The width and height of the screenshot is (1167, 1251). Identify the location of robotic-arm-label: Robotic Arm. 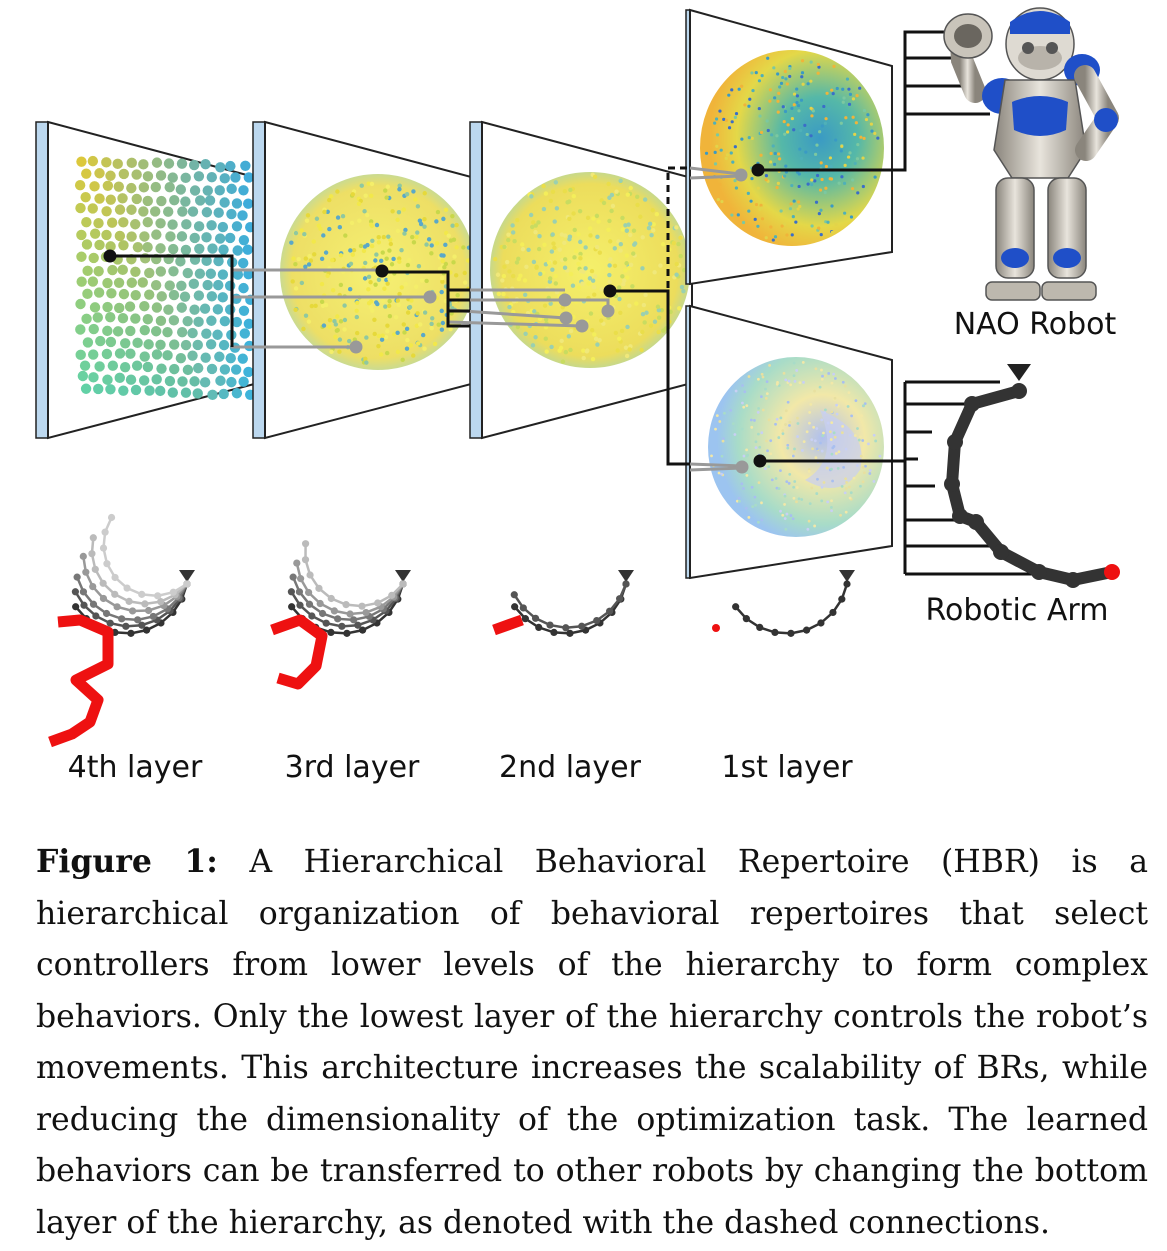
(1017, 610).